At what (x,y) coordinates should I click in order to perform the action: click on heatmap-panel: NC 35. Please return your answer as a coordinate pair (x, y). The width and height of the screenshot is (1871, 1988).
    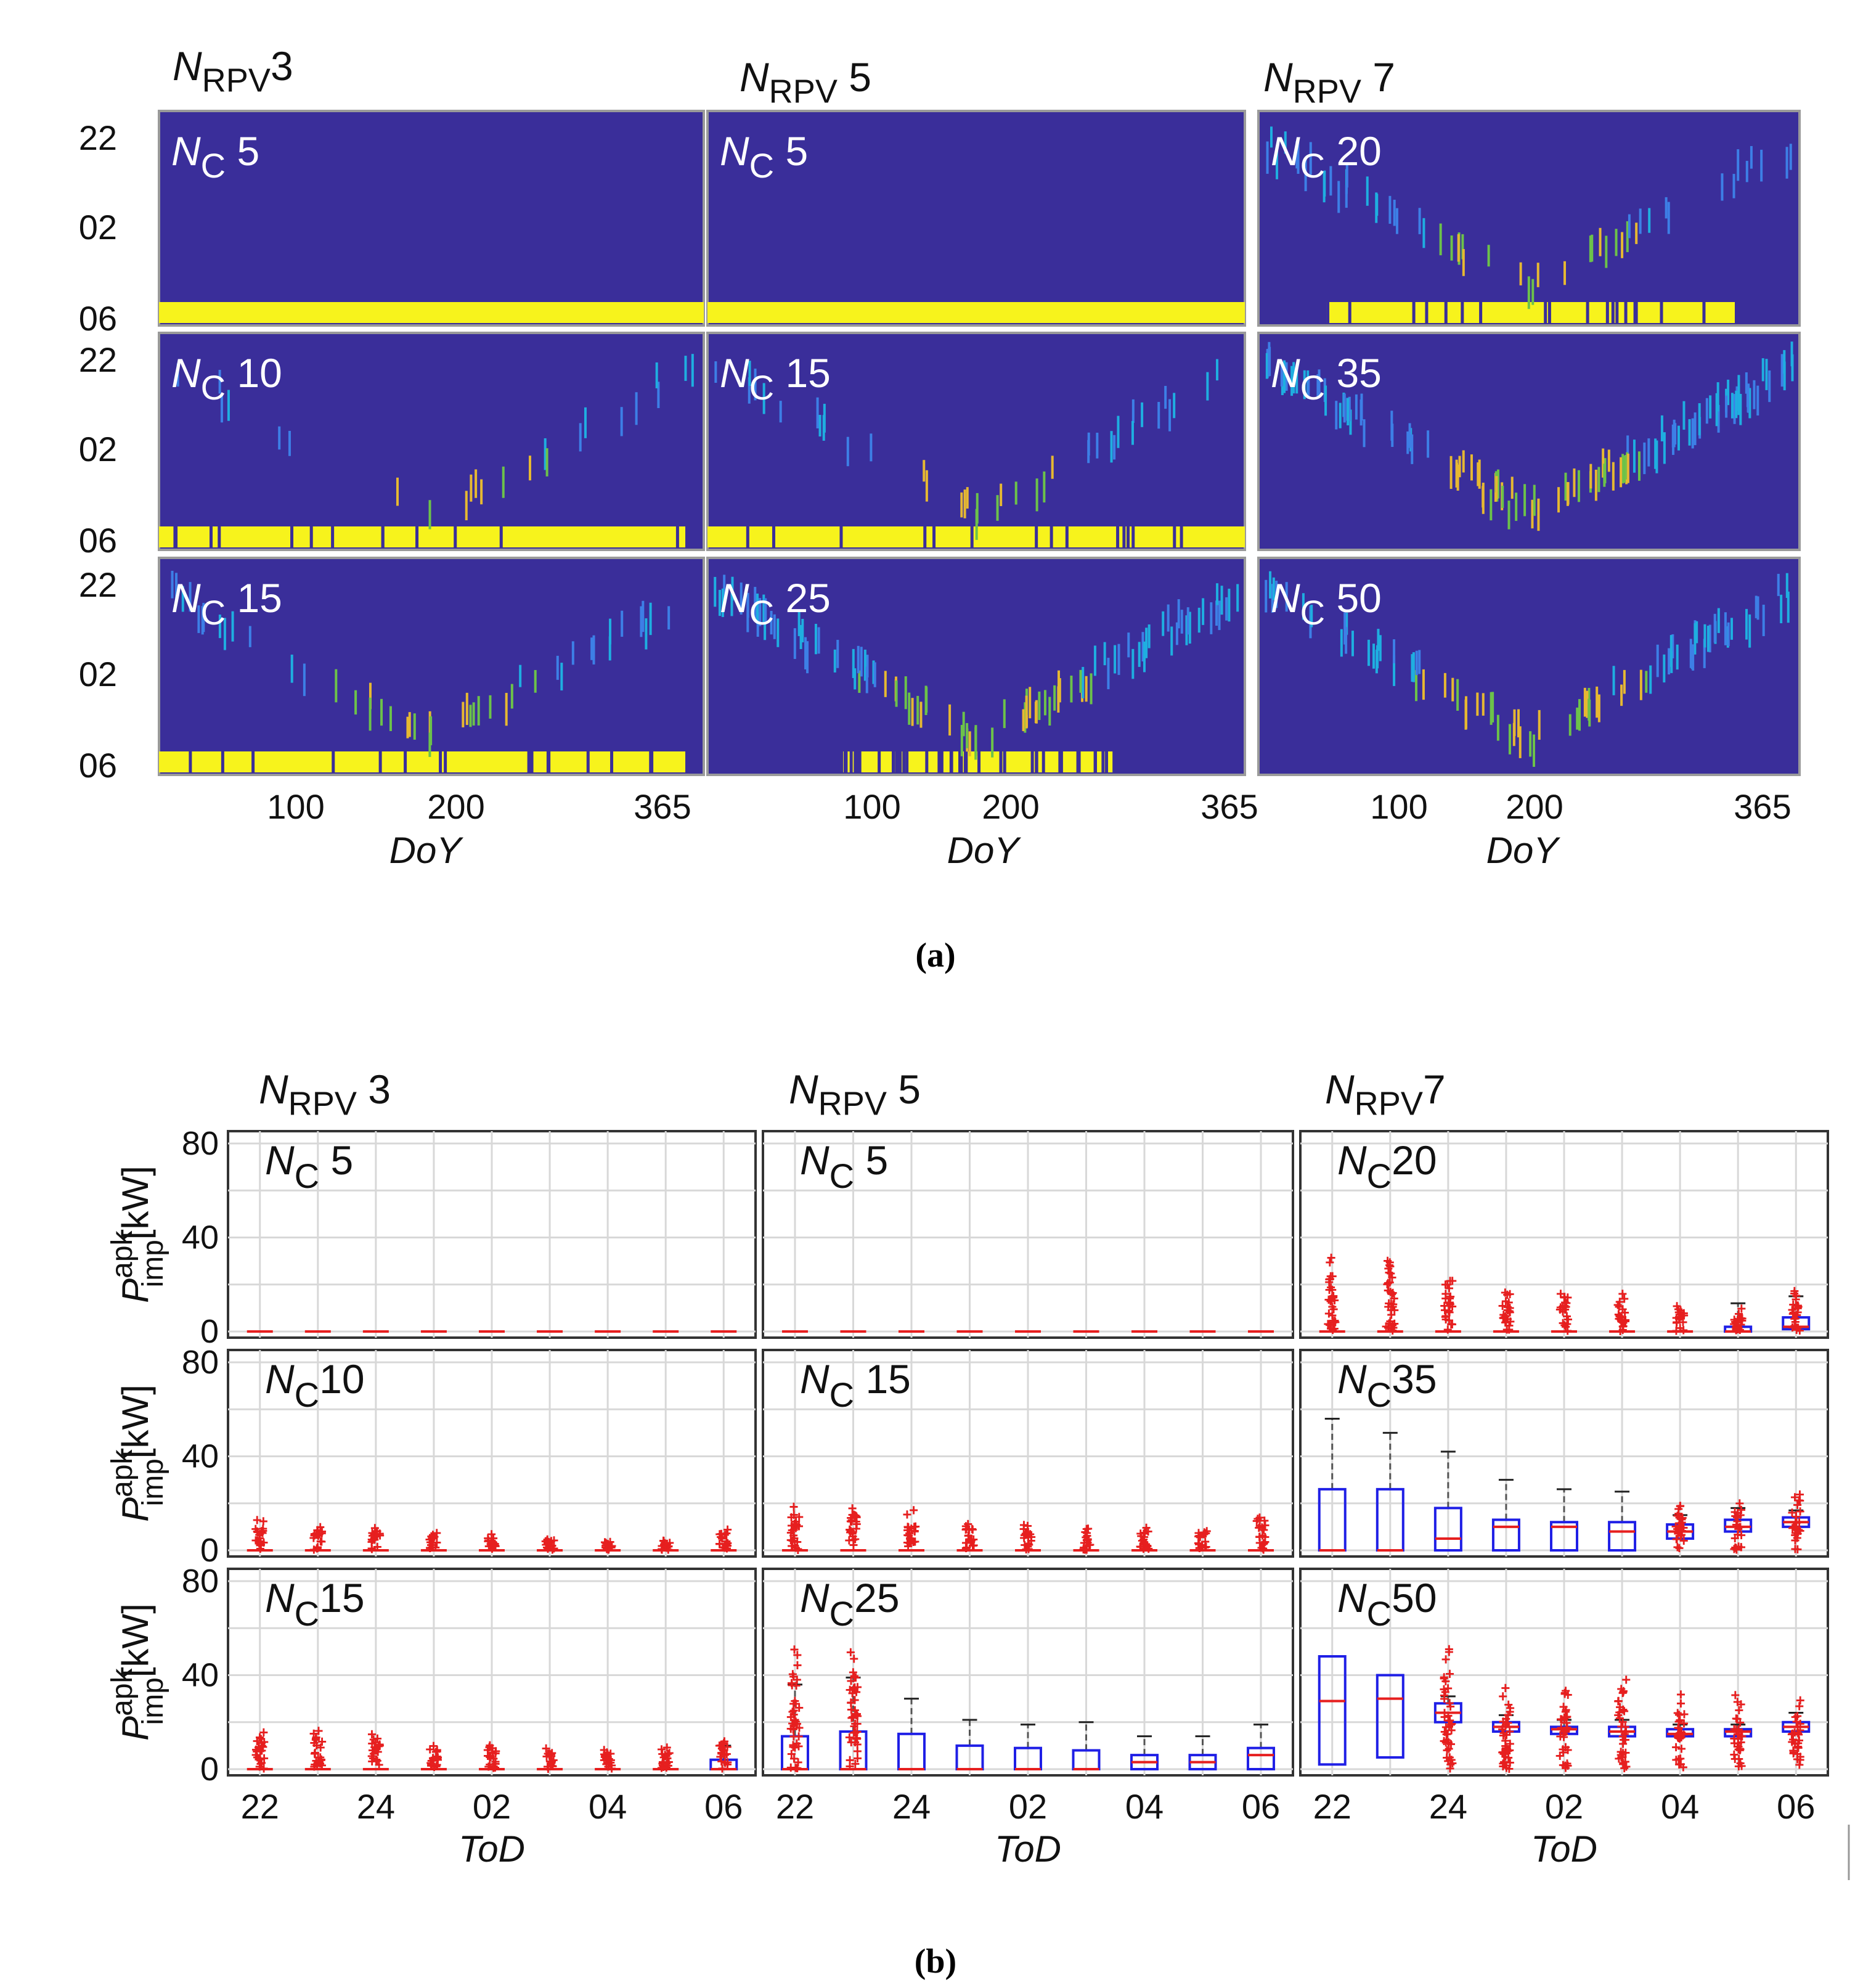
    Looking at the image, I should click on (1529, 441).